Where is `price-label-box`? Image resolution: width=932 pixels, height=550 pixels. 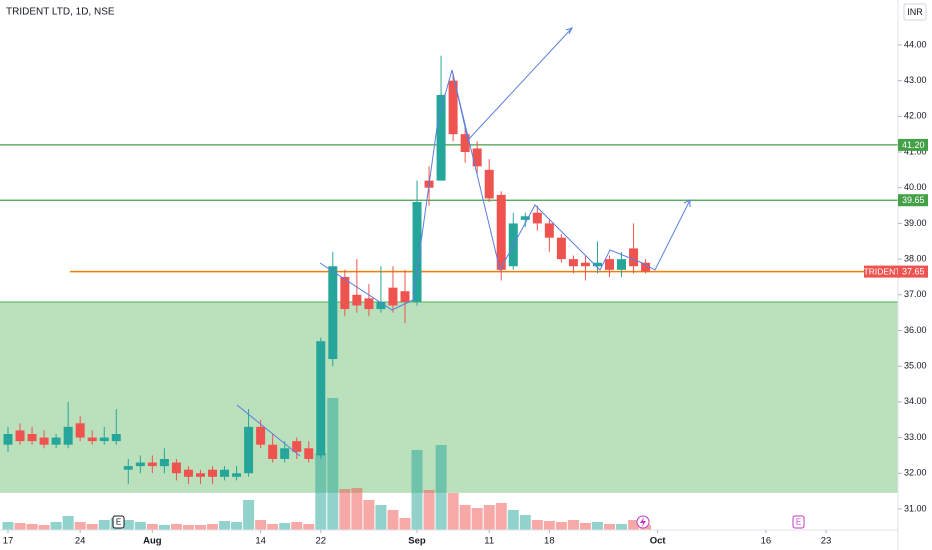 price-label-box is located at coordinates (913, 271).